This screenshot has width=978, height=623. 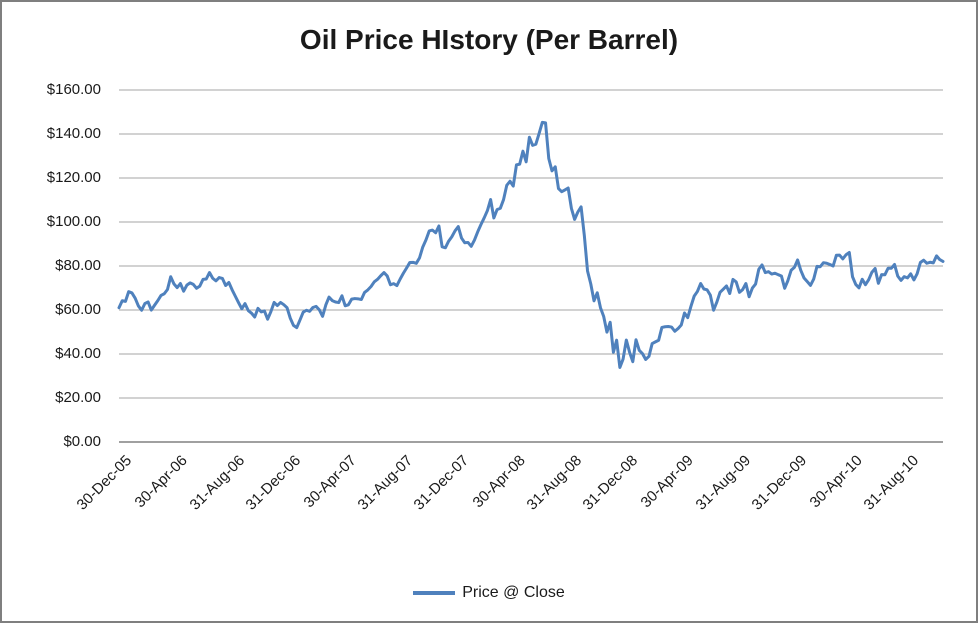 I want to click on y-axis-tick-label: $60.00, so click(x=78, y=310).